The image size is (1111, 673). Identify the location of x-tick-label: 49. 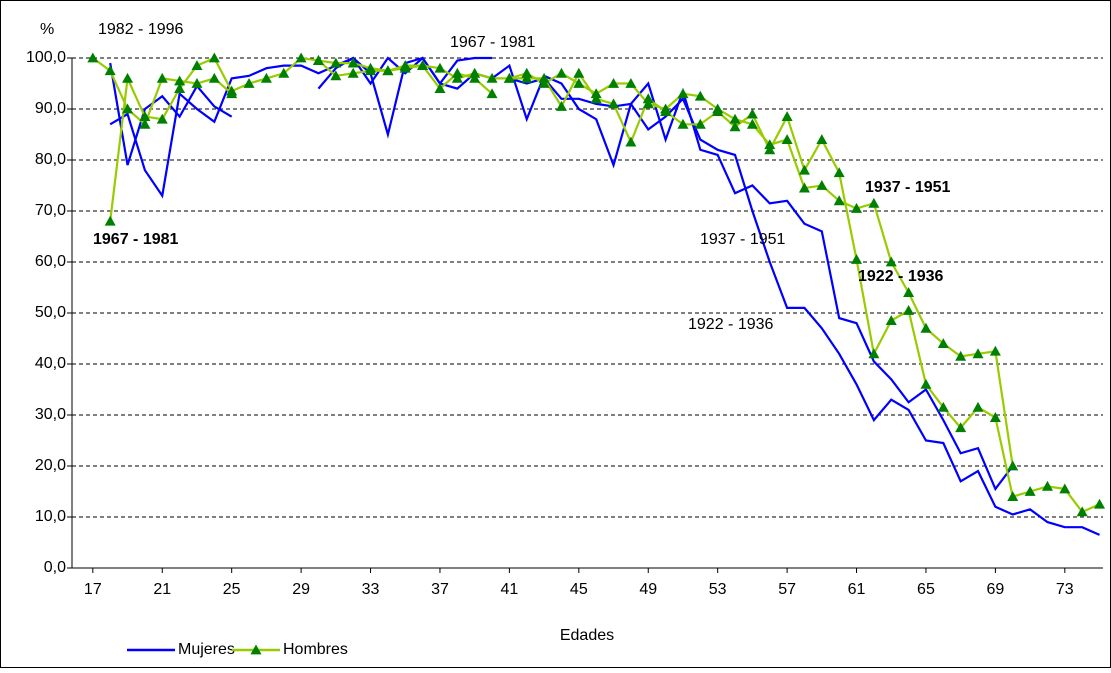
(648, 589).